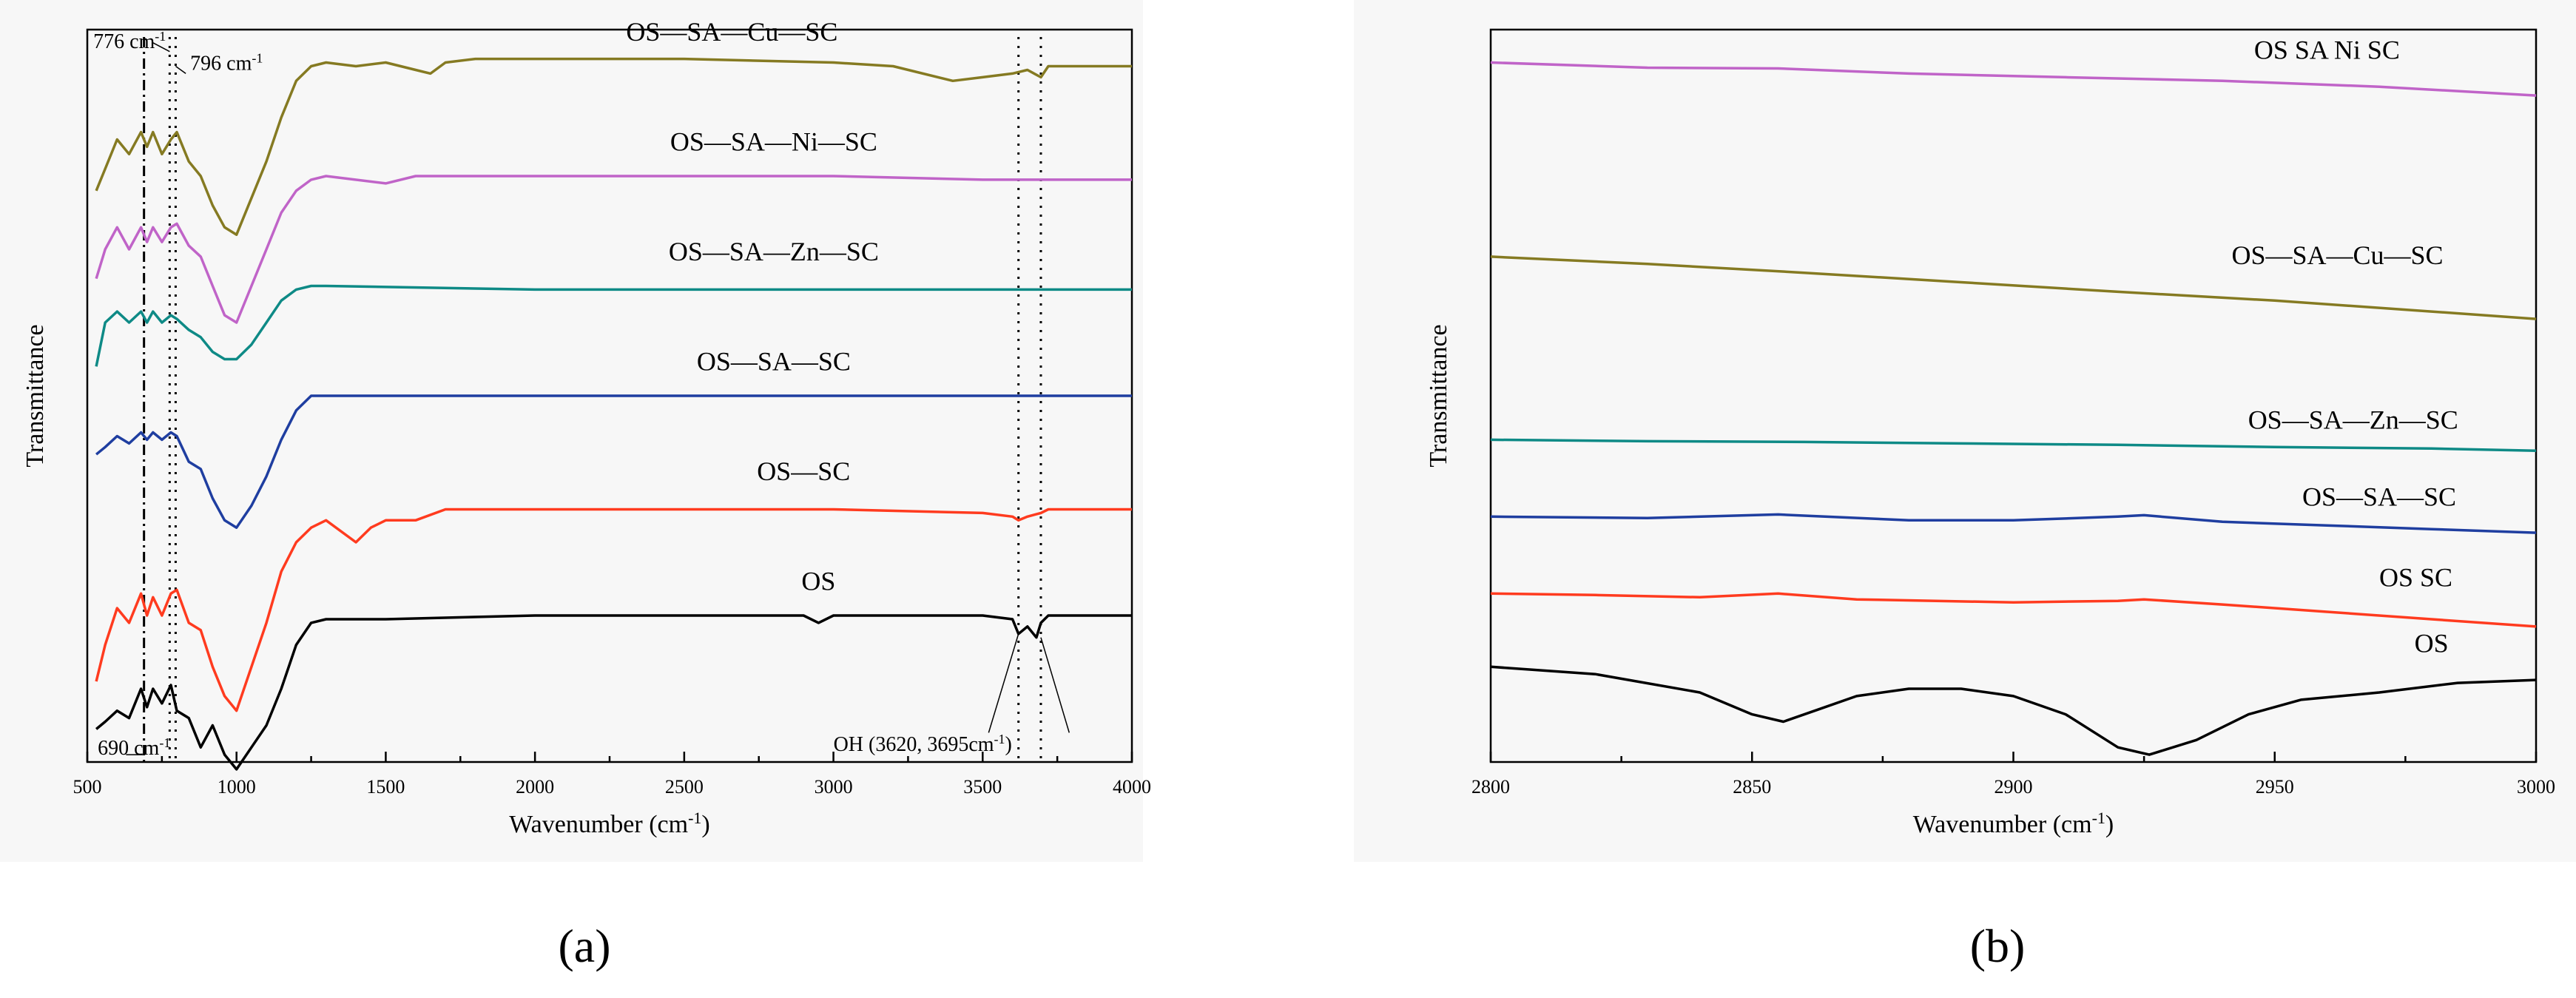  What do you see at coordinates (1752, 787) in the screenshot?
I see `x-tick-label-b-2850: 2850` at bounding box center [1752, 787].